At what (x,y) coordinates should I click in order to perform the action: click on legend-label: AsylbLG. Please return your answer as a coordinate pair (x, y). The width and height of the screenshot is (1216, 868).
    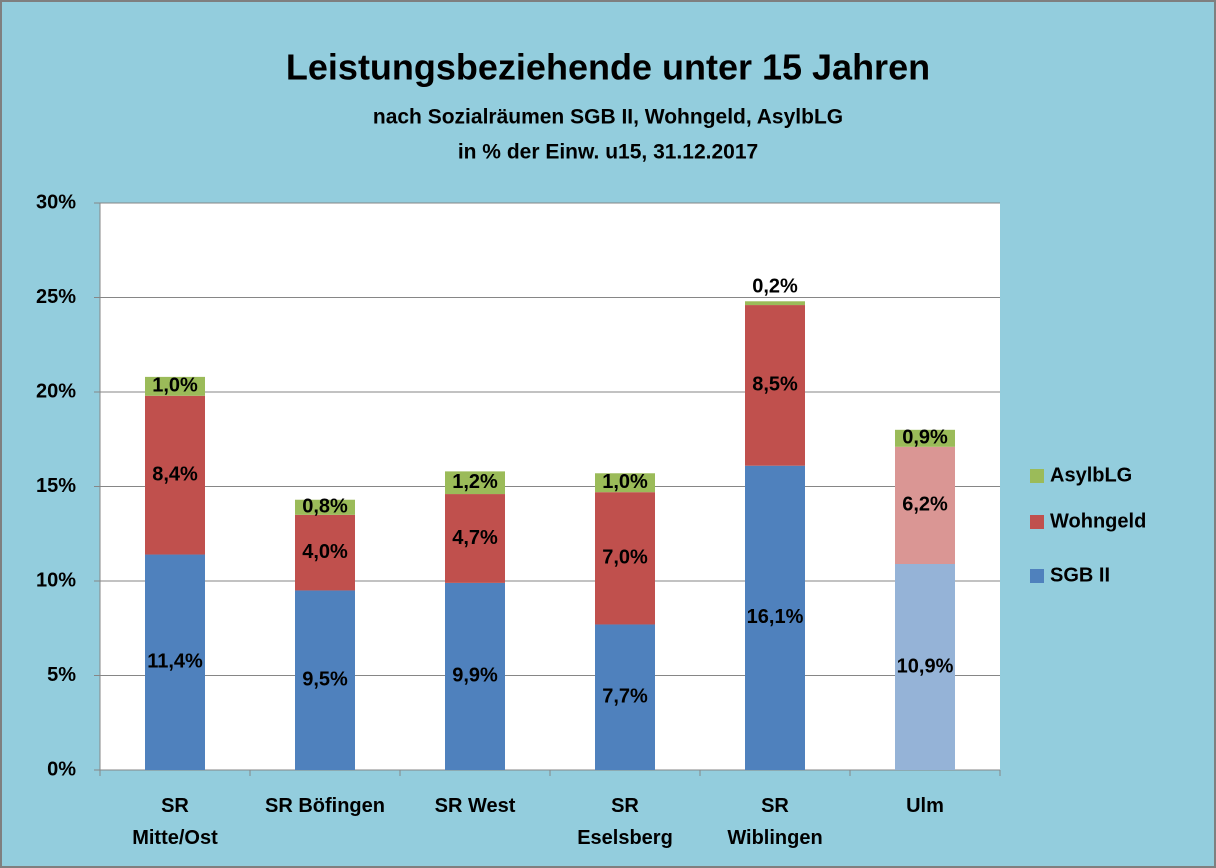
    Looking at the image, I should click on (1091, 475).